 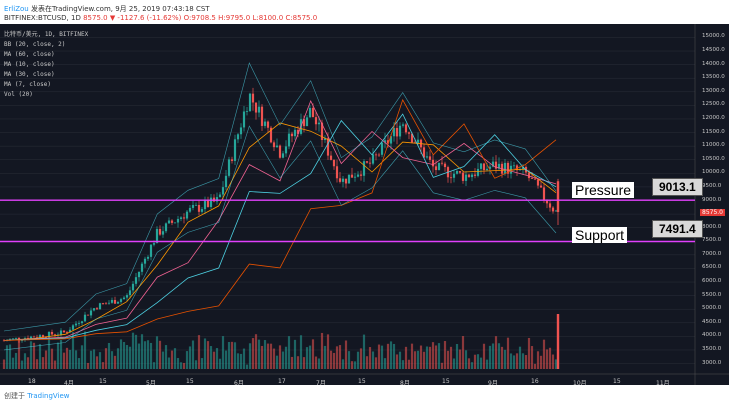 I want to click on price-change: ▼ -1127.6 (-11.62%), so click(x=145, y=18).